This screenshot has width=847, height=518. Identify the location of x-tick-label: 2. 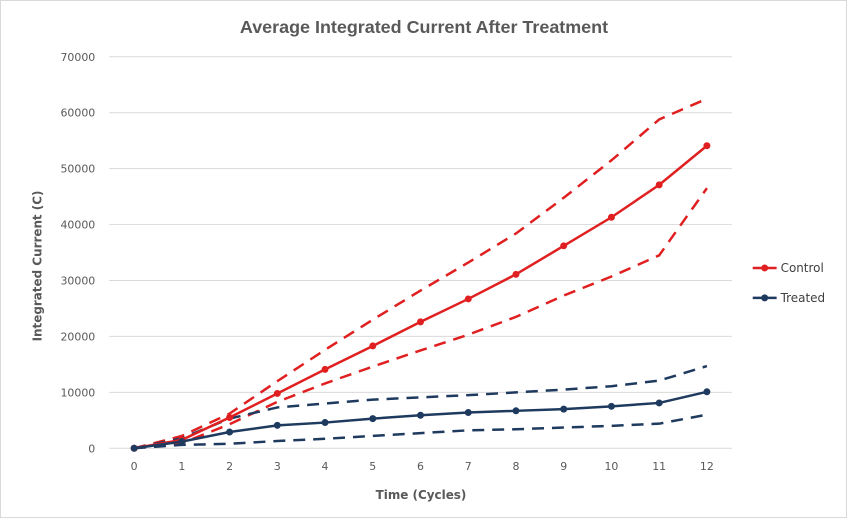
(229, 466).